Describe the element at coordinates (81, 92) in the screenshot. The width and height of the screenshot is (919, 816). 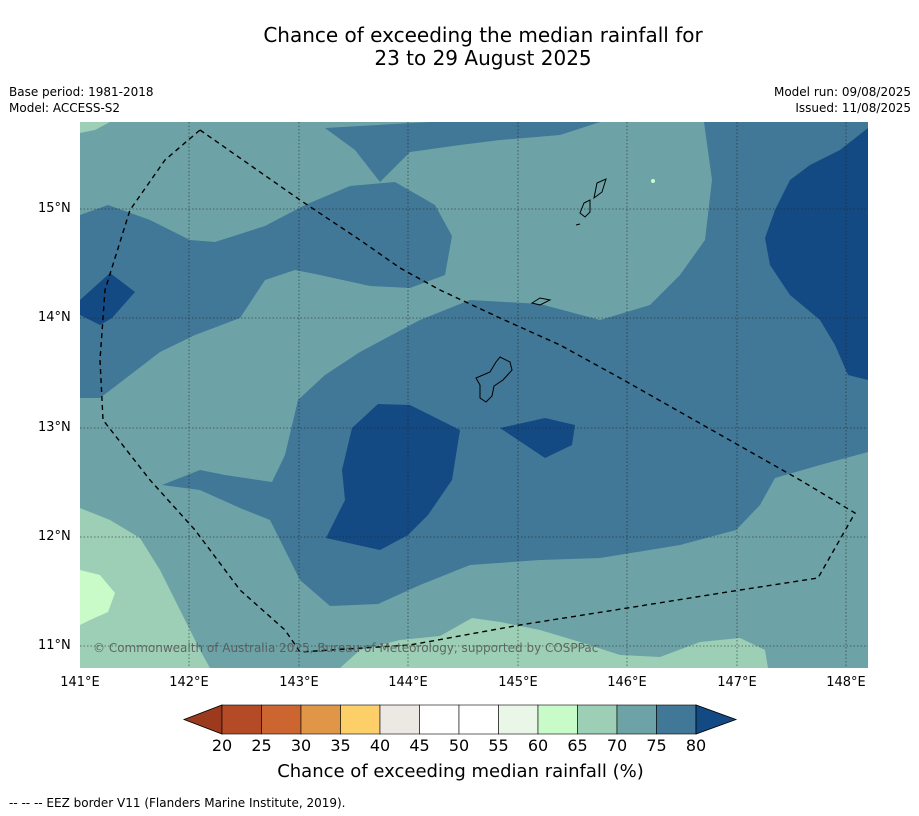
I see `base-period-text: Base period: 1981-2018` at that location.